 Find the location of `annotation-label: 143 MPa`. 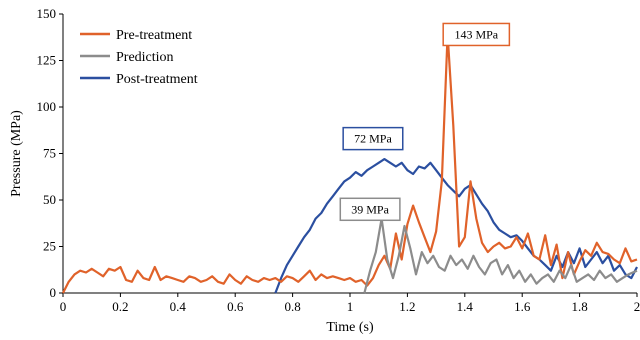

annotation-label: 143 MPa is located at coordinates (476, 34).